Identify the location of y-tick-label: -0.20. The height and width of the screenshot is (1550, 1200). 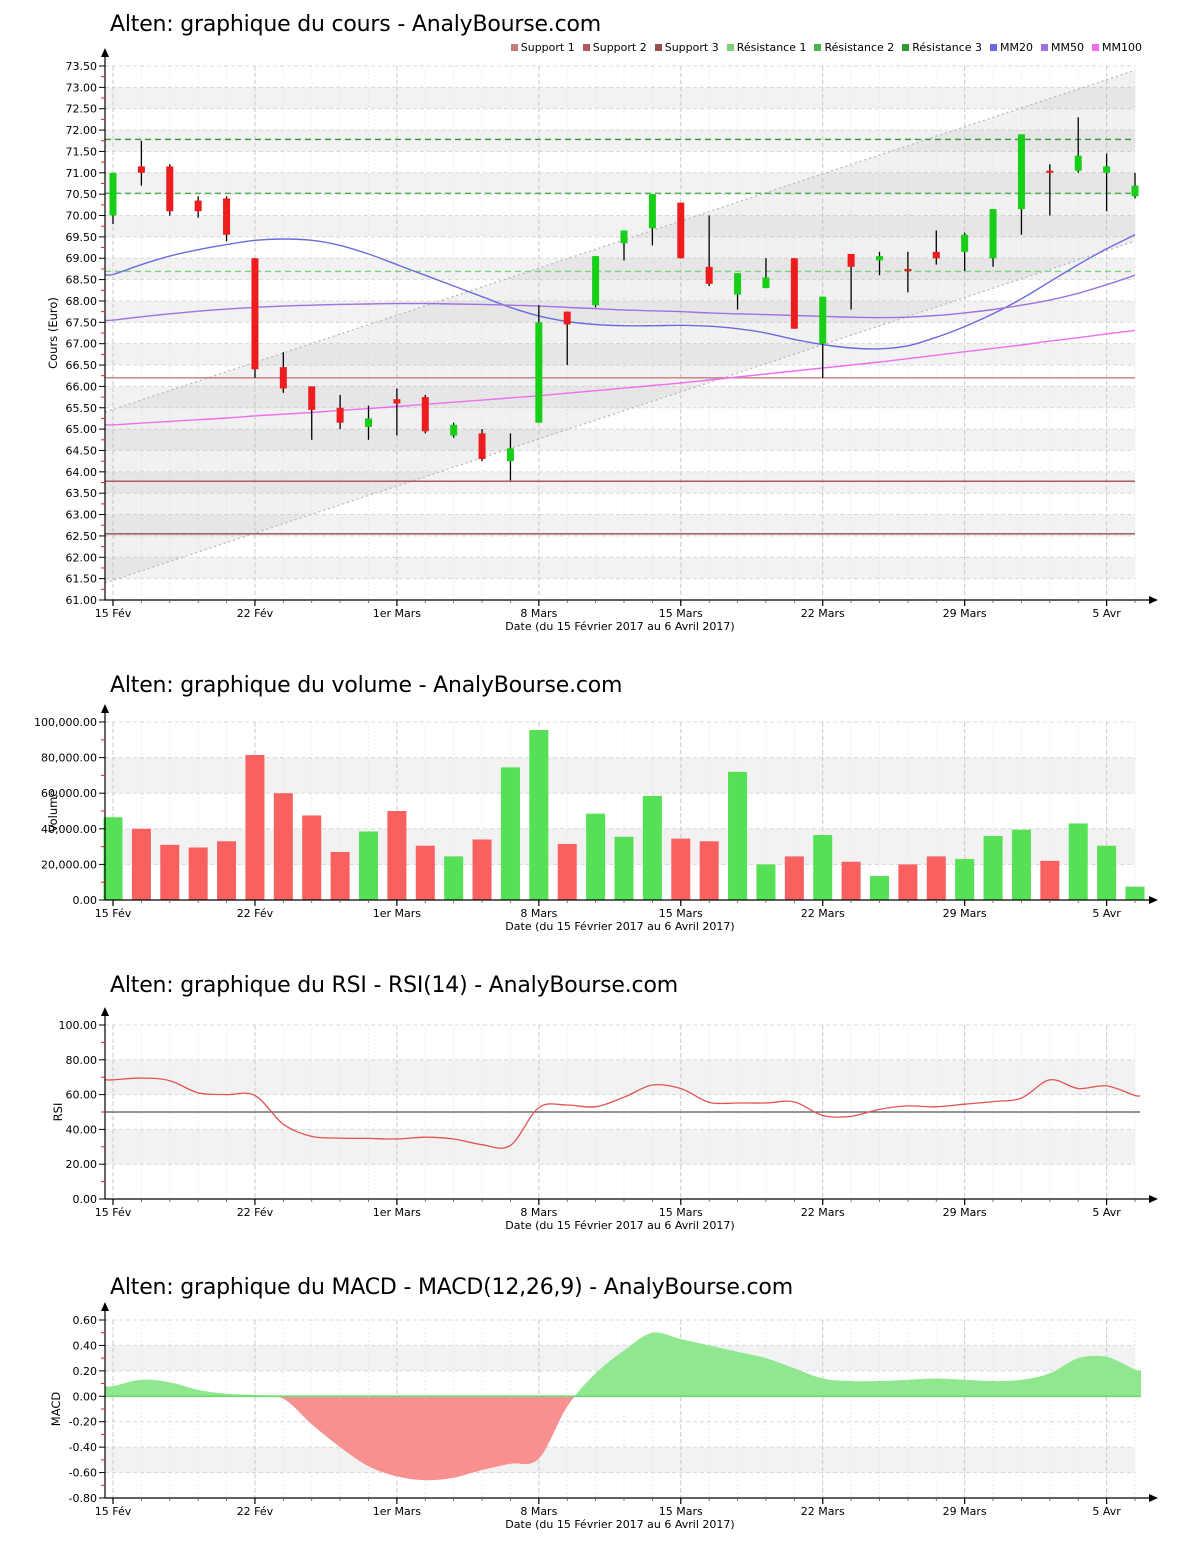
(83, 1422).